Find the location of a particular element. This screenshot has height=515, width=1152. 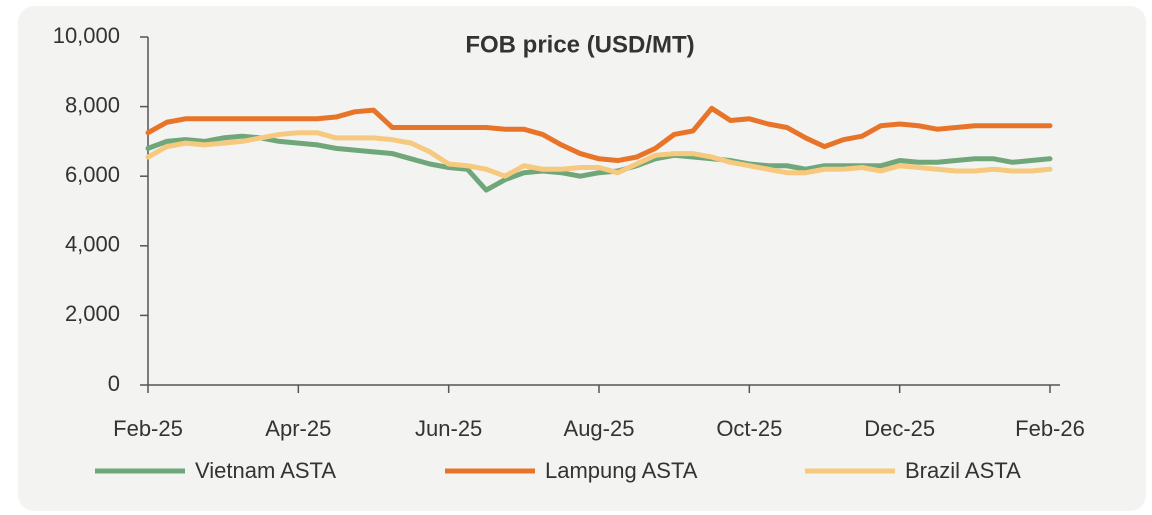

y-tick-label: 6,000 is located at coordinates (92, 174).